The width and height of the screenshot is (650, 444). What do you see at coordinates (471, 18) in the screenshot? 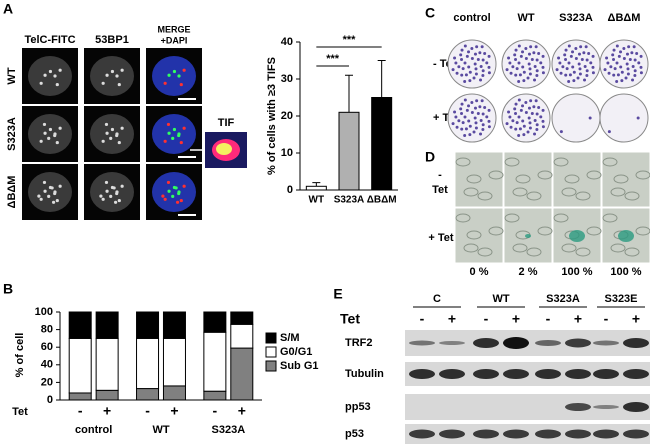
I see `column-header: control` at bounding box center [471, 18].